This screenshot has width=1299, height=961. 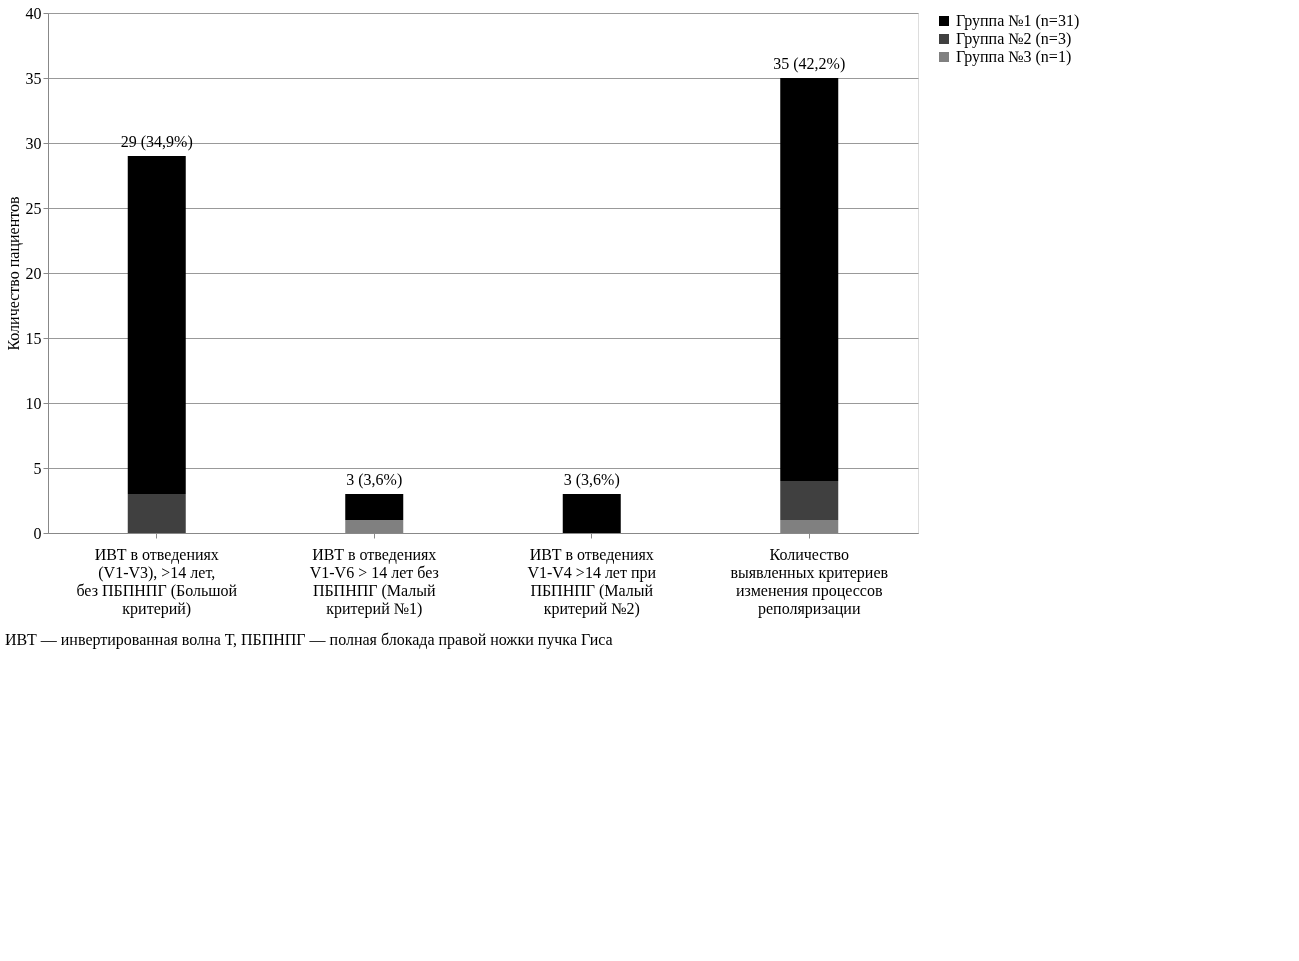 What do you see at coordinates (13, 273) in the screenshot?
I see `y-axis-title: Количество пациентов` at bounding box center [13, 273].